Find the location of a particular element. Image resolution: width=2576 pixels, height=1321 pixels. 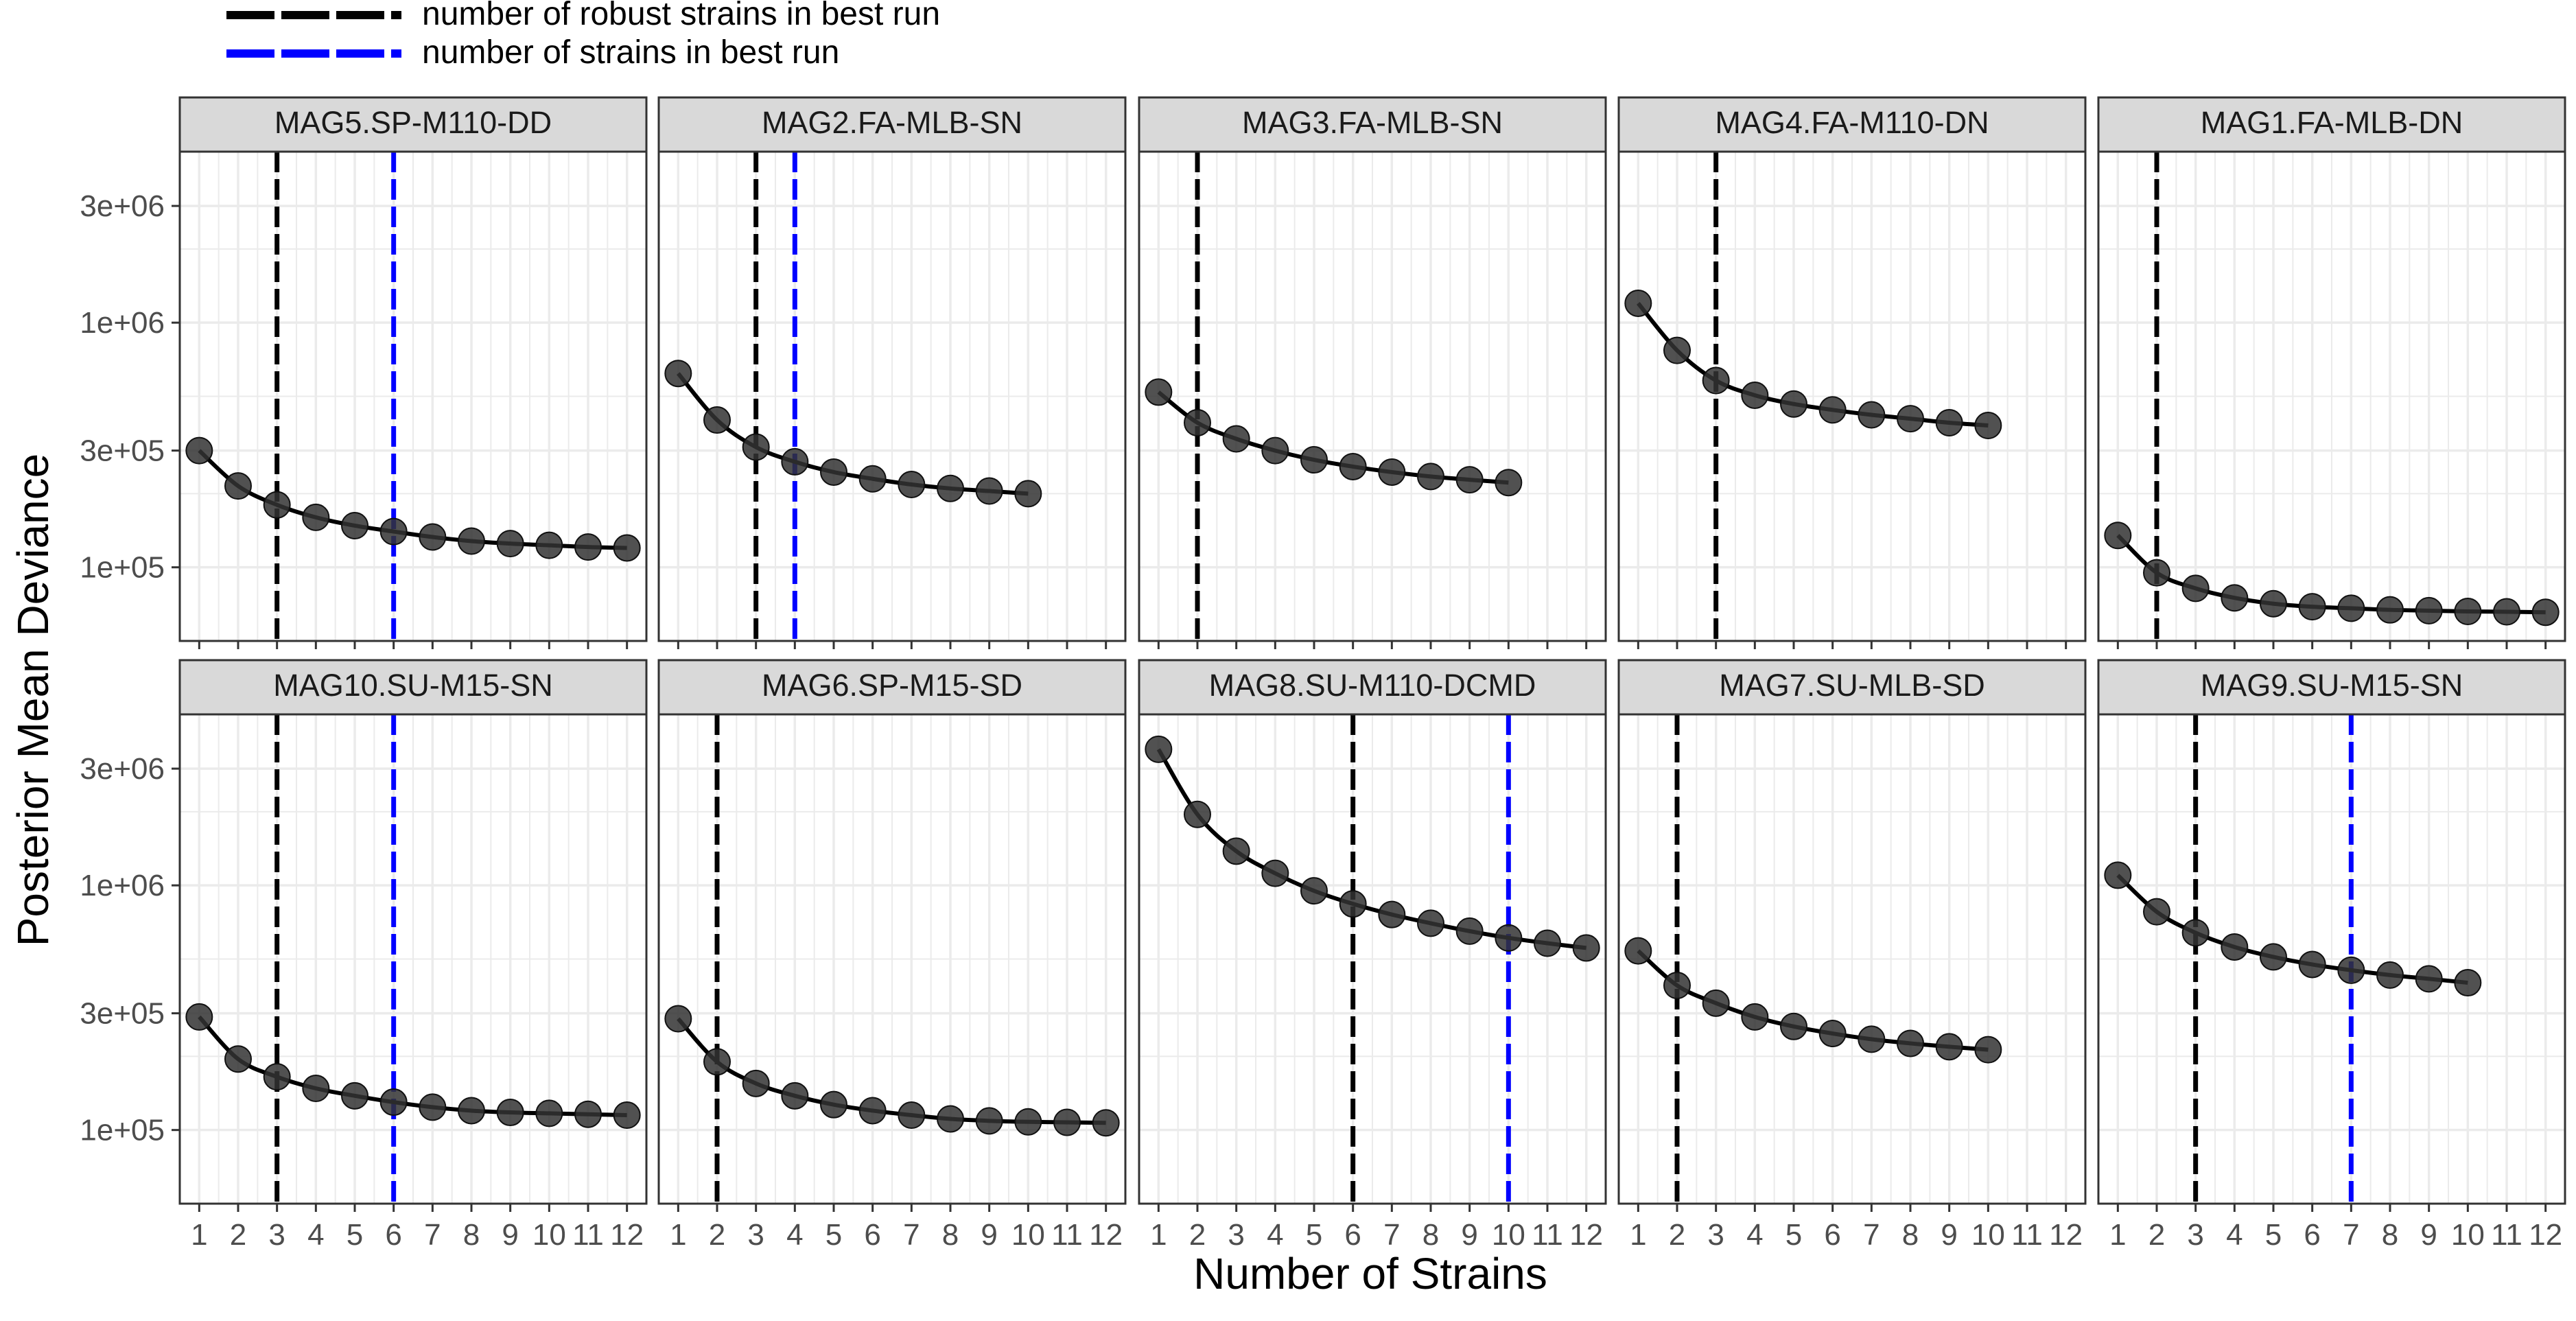

y-tick-label: 1e+06 is located at coordinates (122, 885).